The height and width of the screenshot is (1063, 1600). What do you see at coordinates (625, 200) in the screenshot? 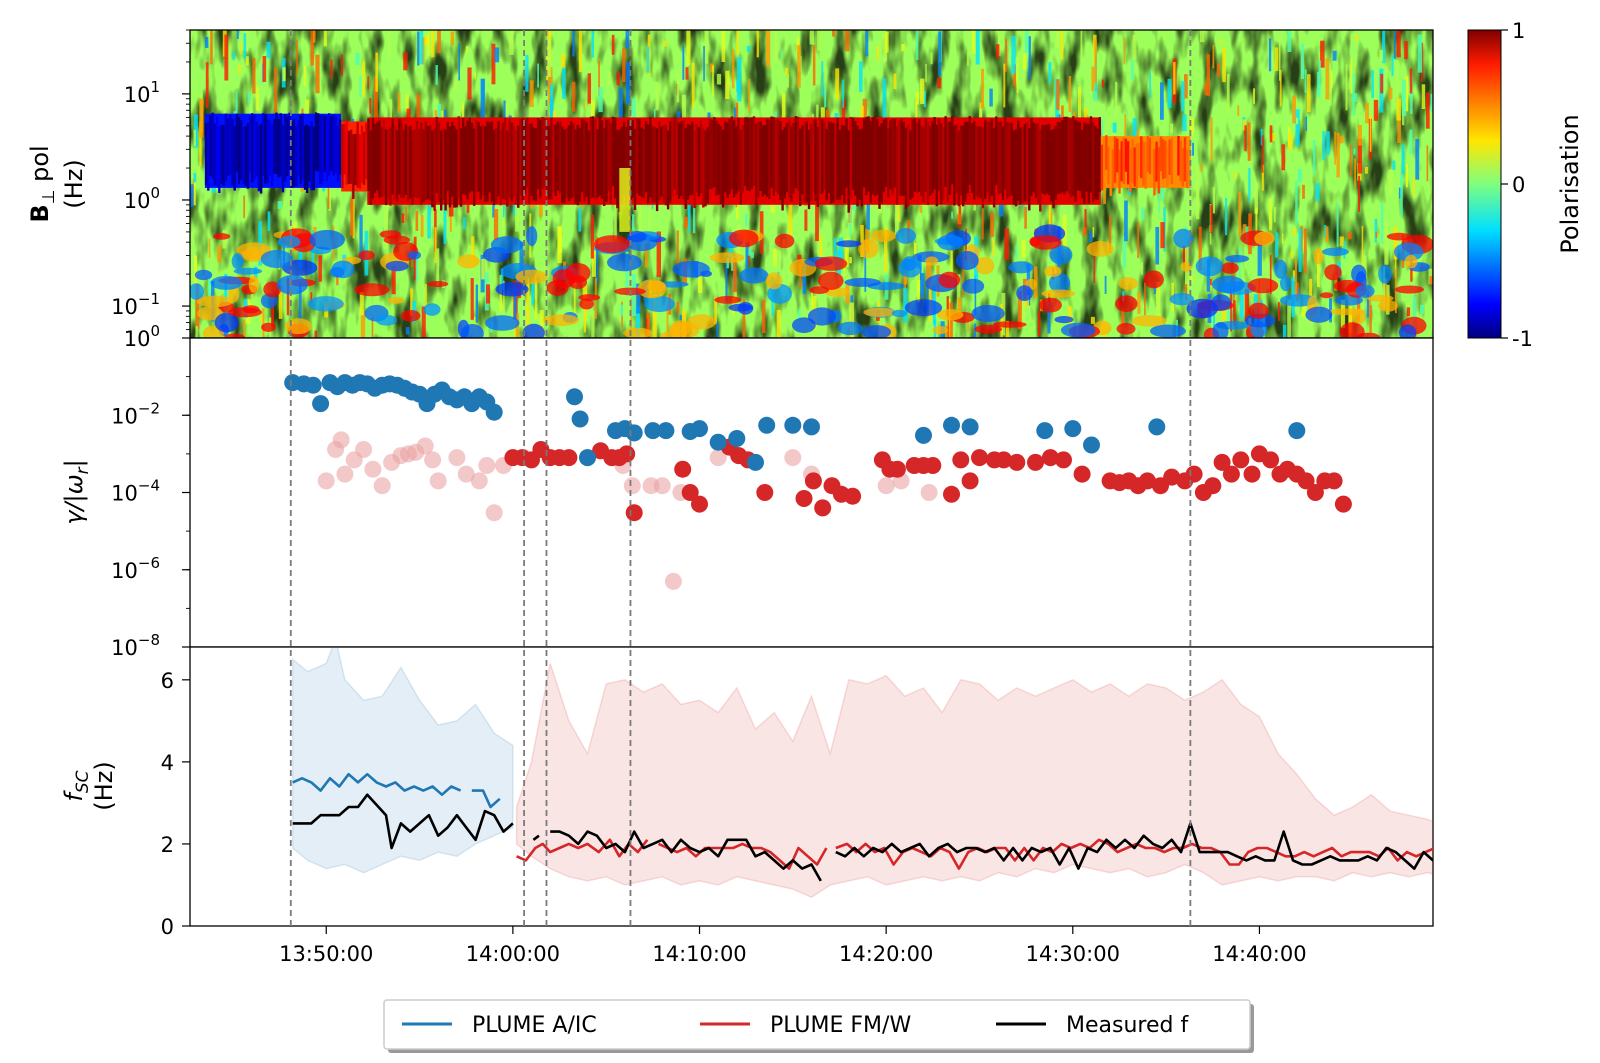
I see `spectrogram-gap` at bounding box center [625, 200].